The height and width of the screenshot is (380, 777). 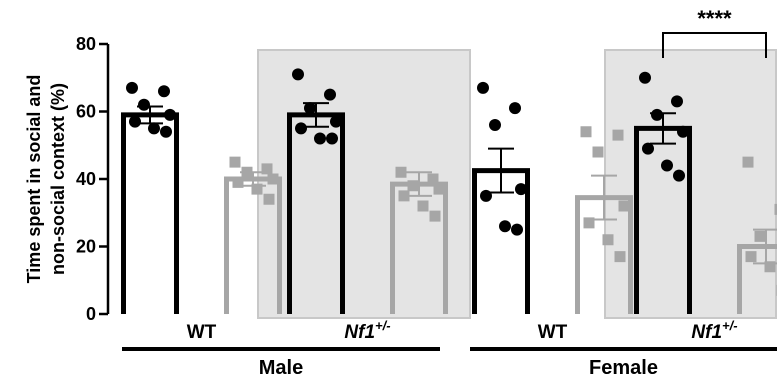 I want to click on y-tick-label-40: 40, so click(x=86, y=179).